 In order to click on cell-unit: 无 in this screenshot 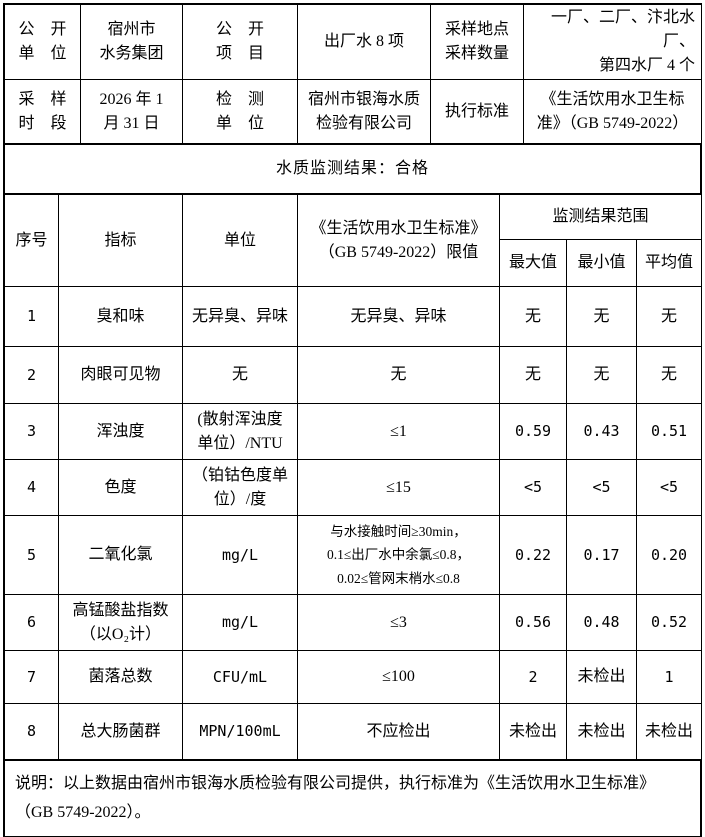, I will do `click(240, 375)`.